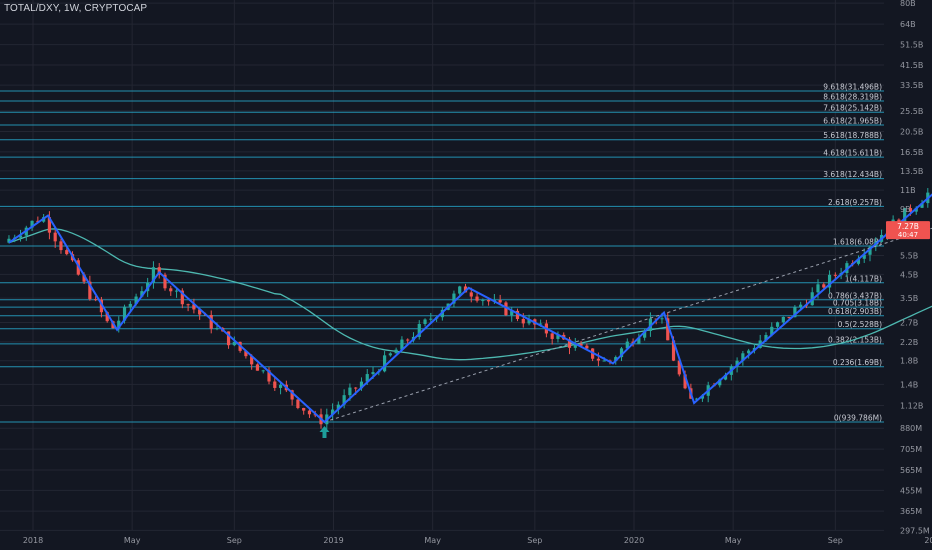 Image resolution: width=932 pixels, height=550 pixels. Describe the element at coordinates (857, 242) in the screenshot. I see `fib-label: 1.618(6.08B)` at that location.